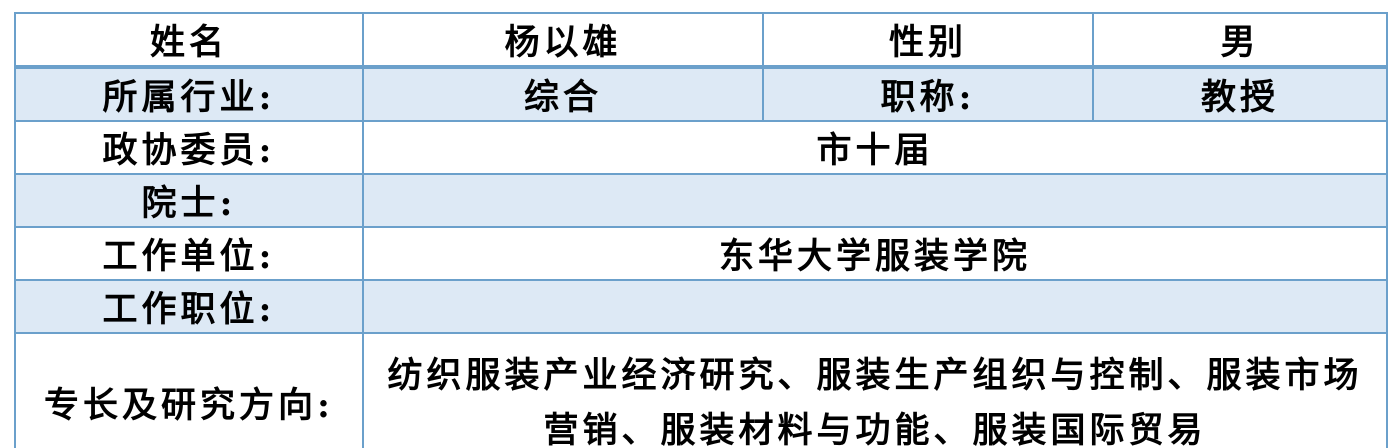 This screenshot has height=448, width=1400. I want to click on row-work-unit: 工作单位: 东华大学服装学院, so click(701, 253).